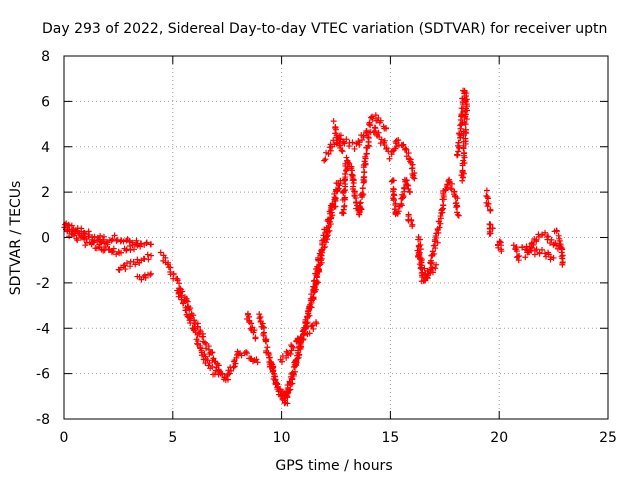 This screenshot has height=480, width=640. Describe the element at coordinates (45, 148) in the screenshot. I see `y-tick-label: 4` at that location.